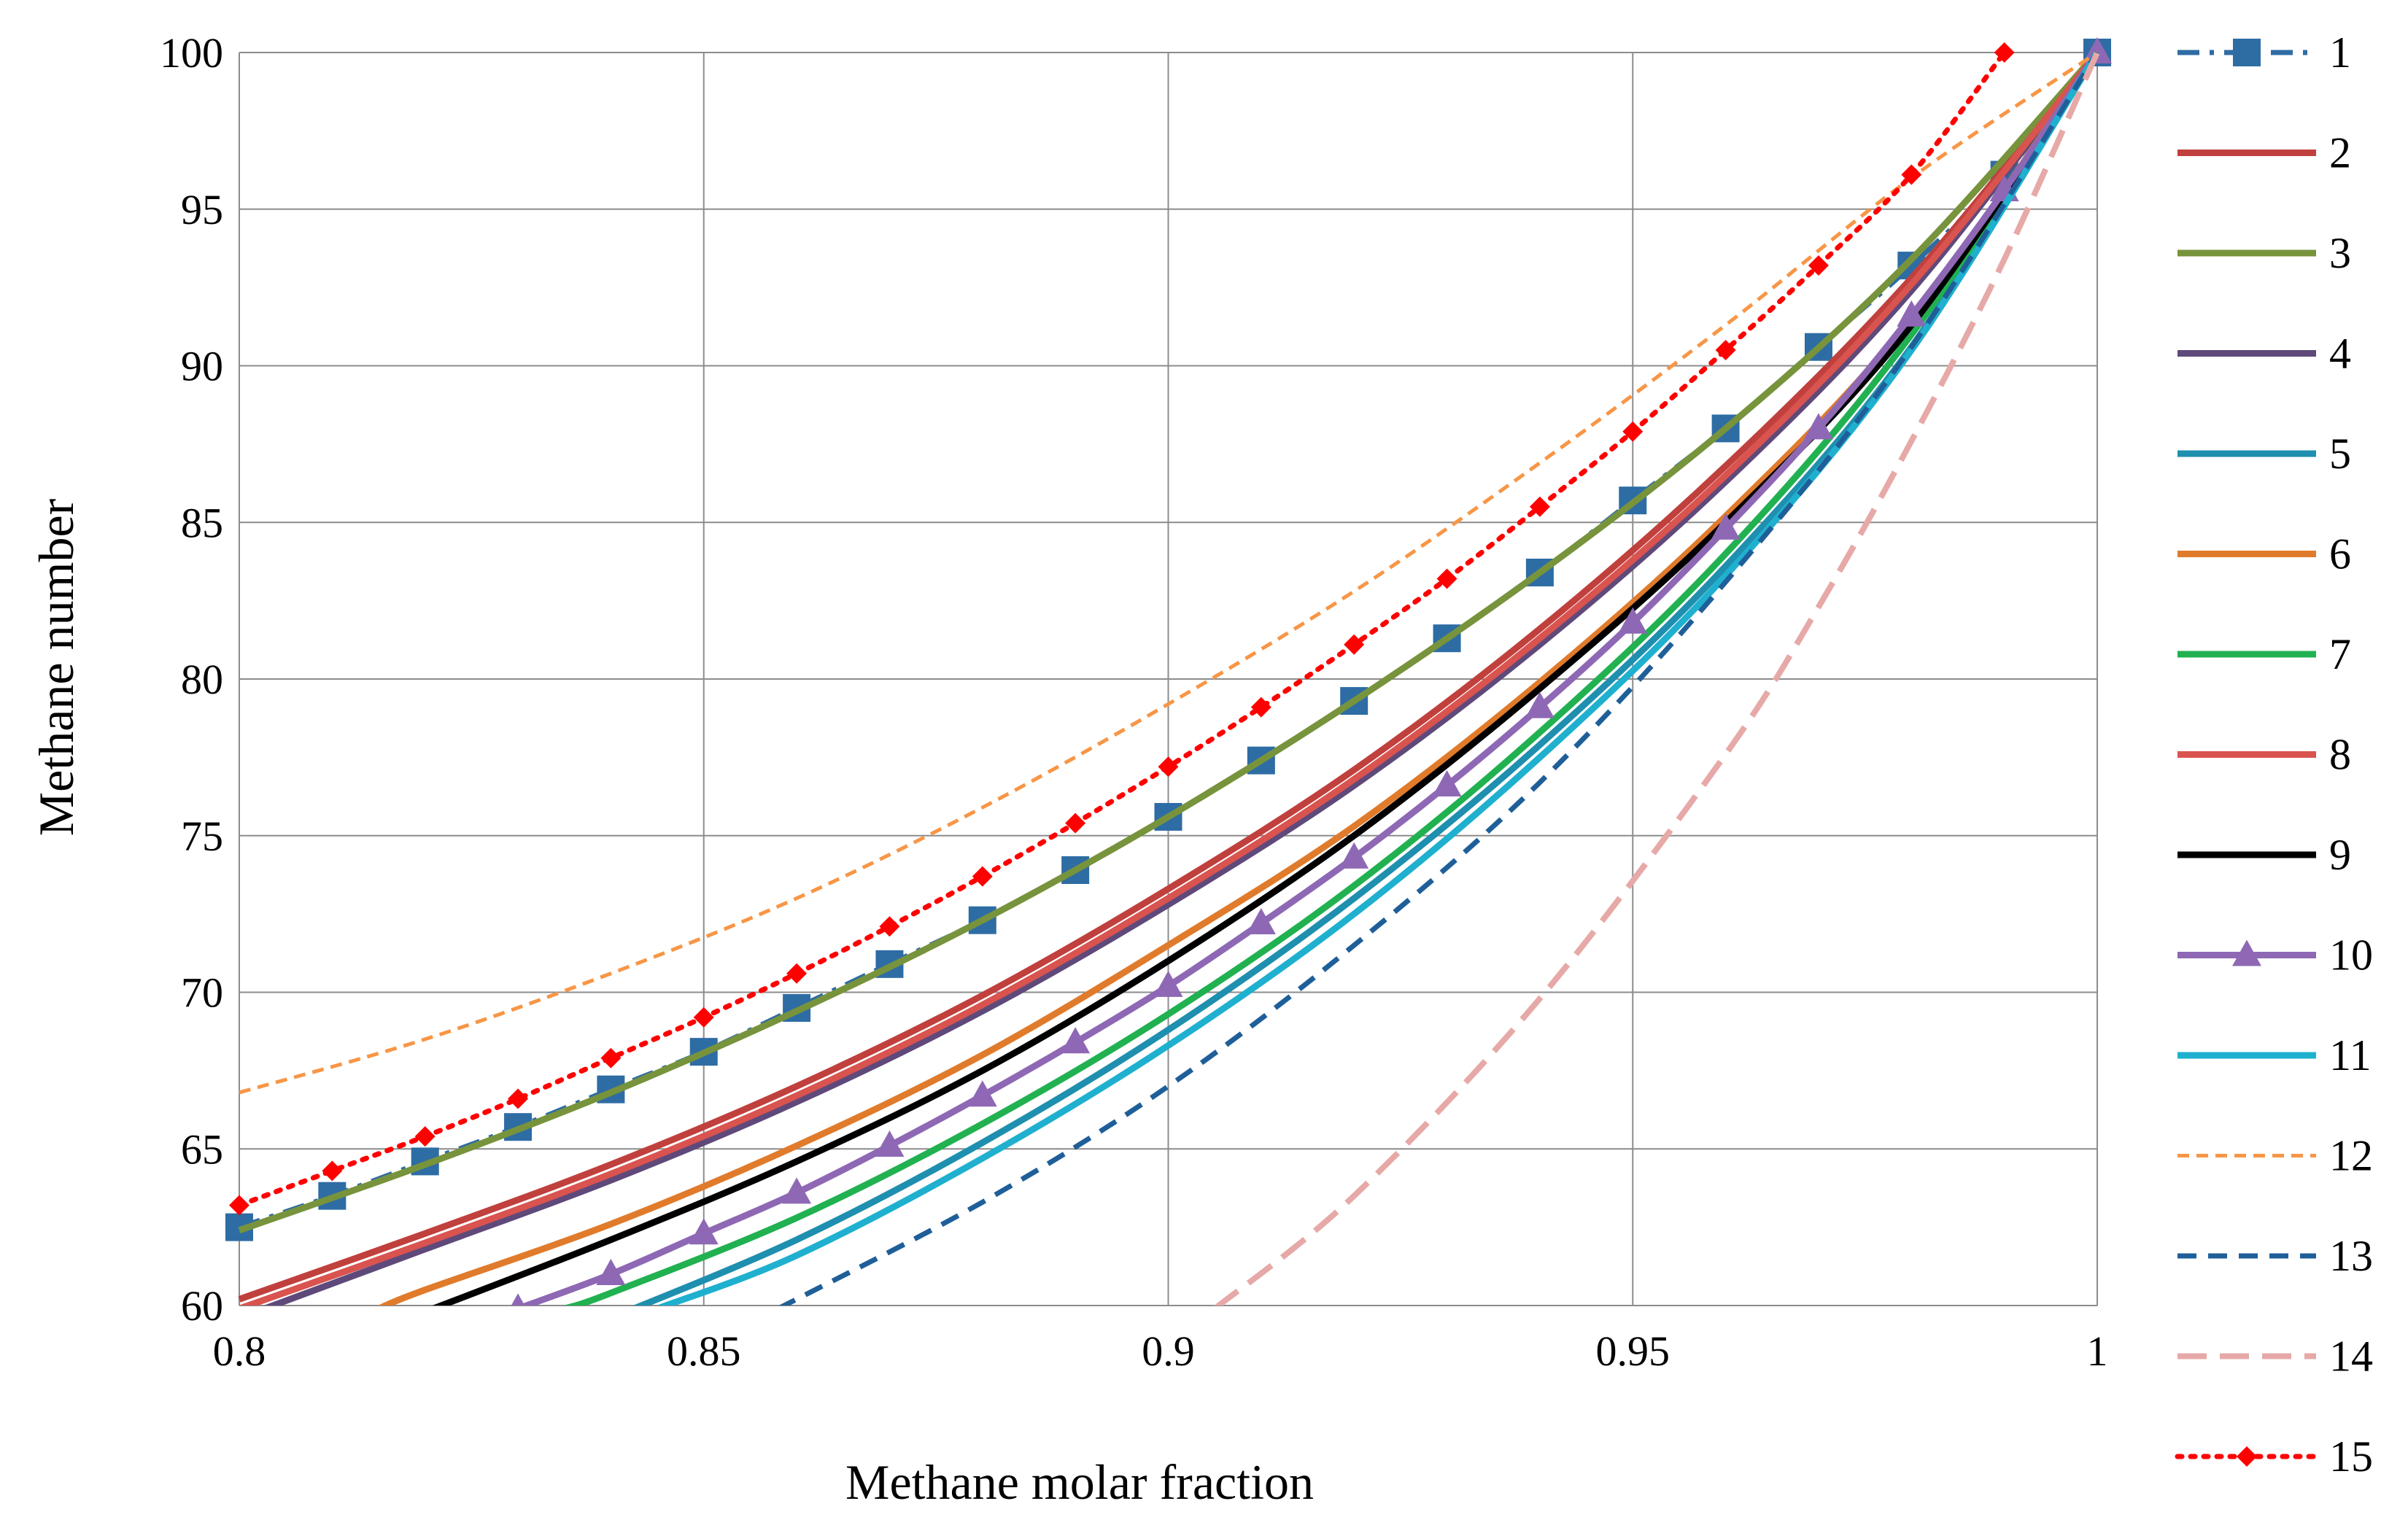  I want to click on legend-item-14: 14, so click(2275, 1357).